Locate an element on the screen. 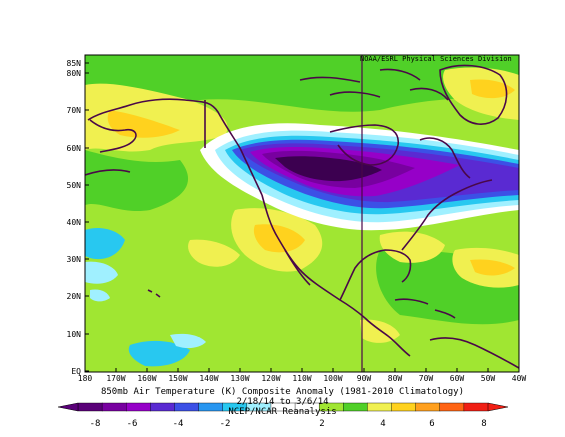 The image size is (565, 437). longitude-label: 60W is located at coordinates (457, 378).